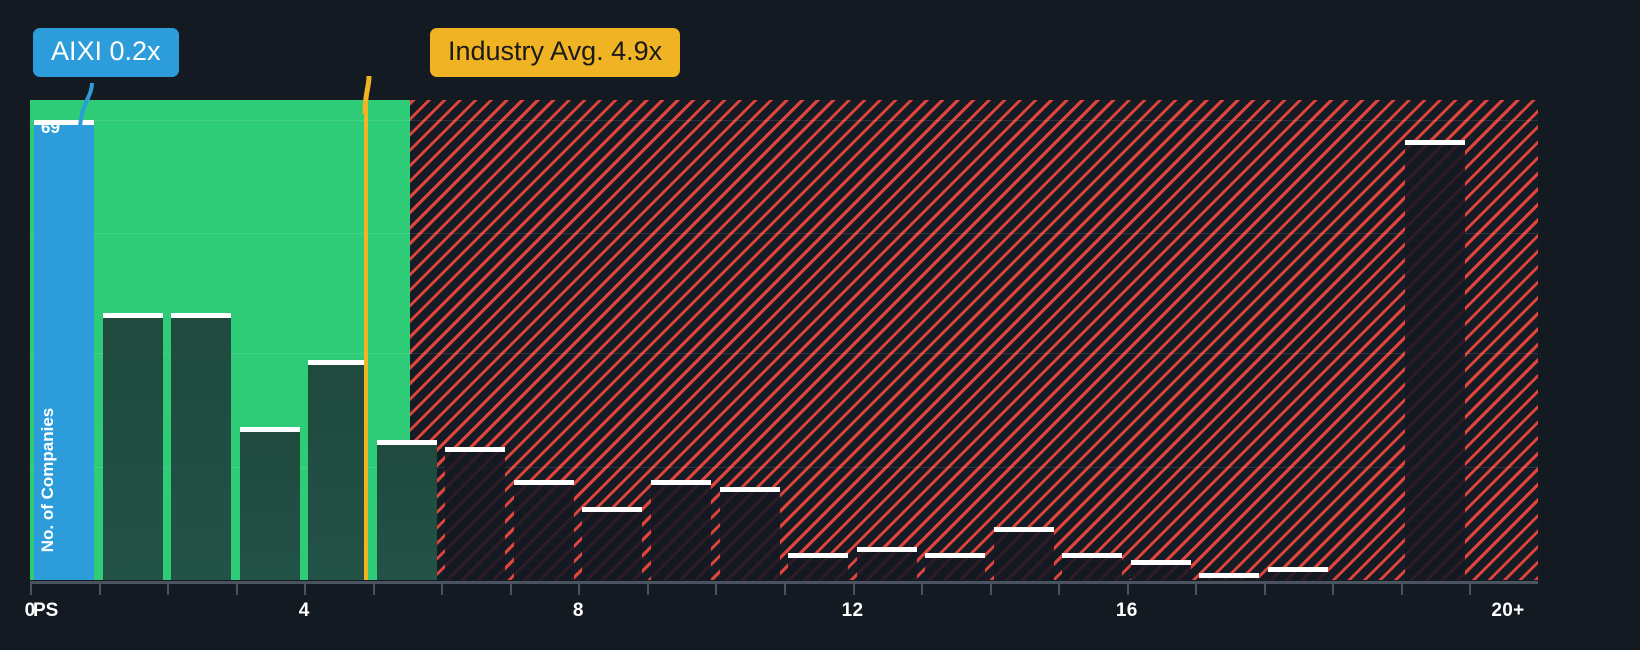 The height and width of the screenshot is (650, 1640). What do you see at coordinates (304, 610) in the screenshot?
I see `x-axis-label-4: 4` at bounding box center [304, 610].